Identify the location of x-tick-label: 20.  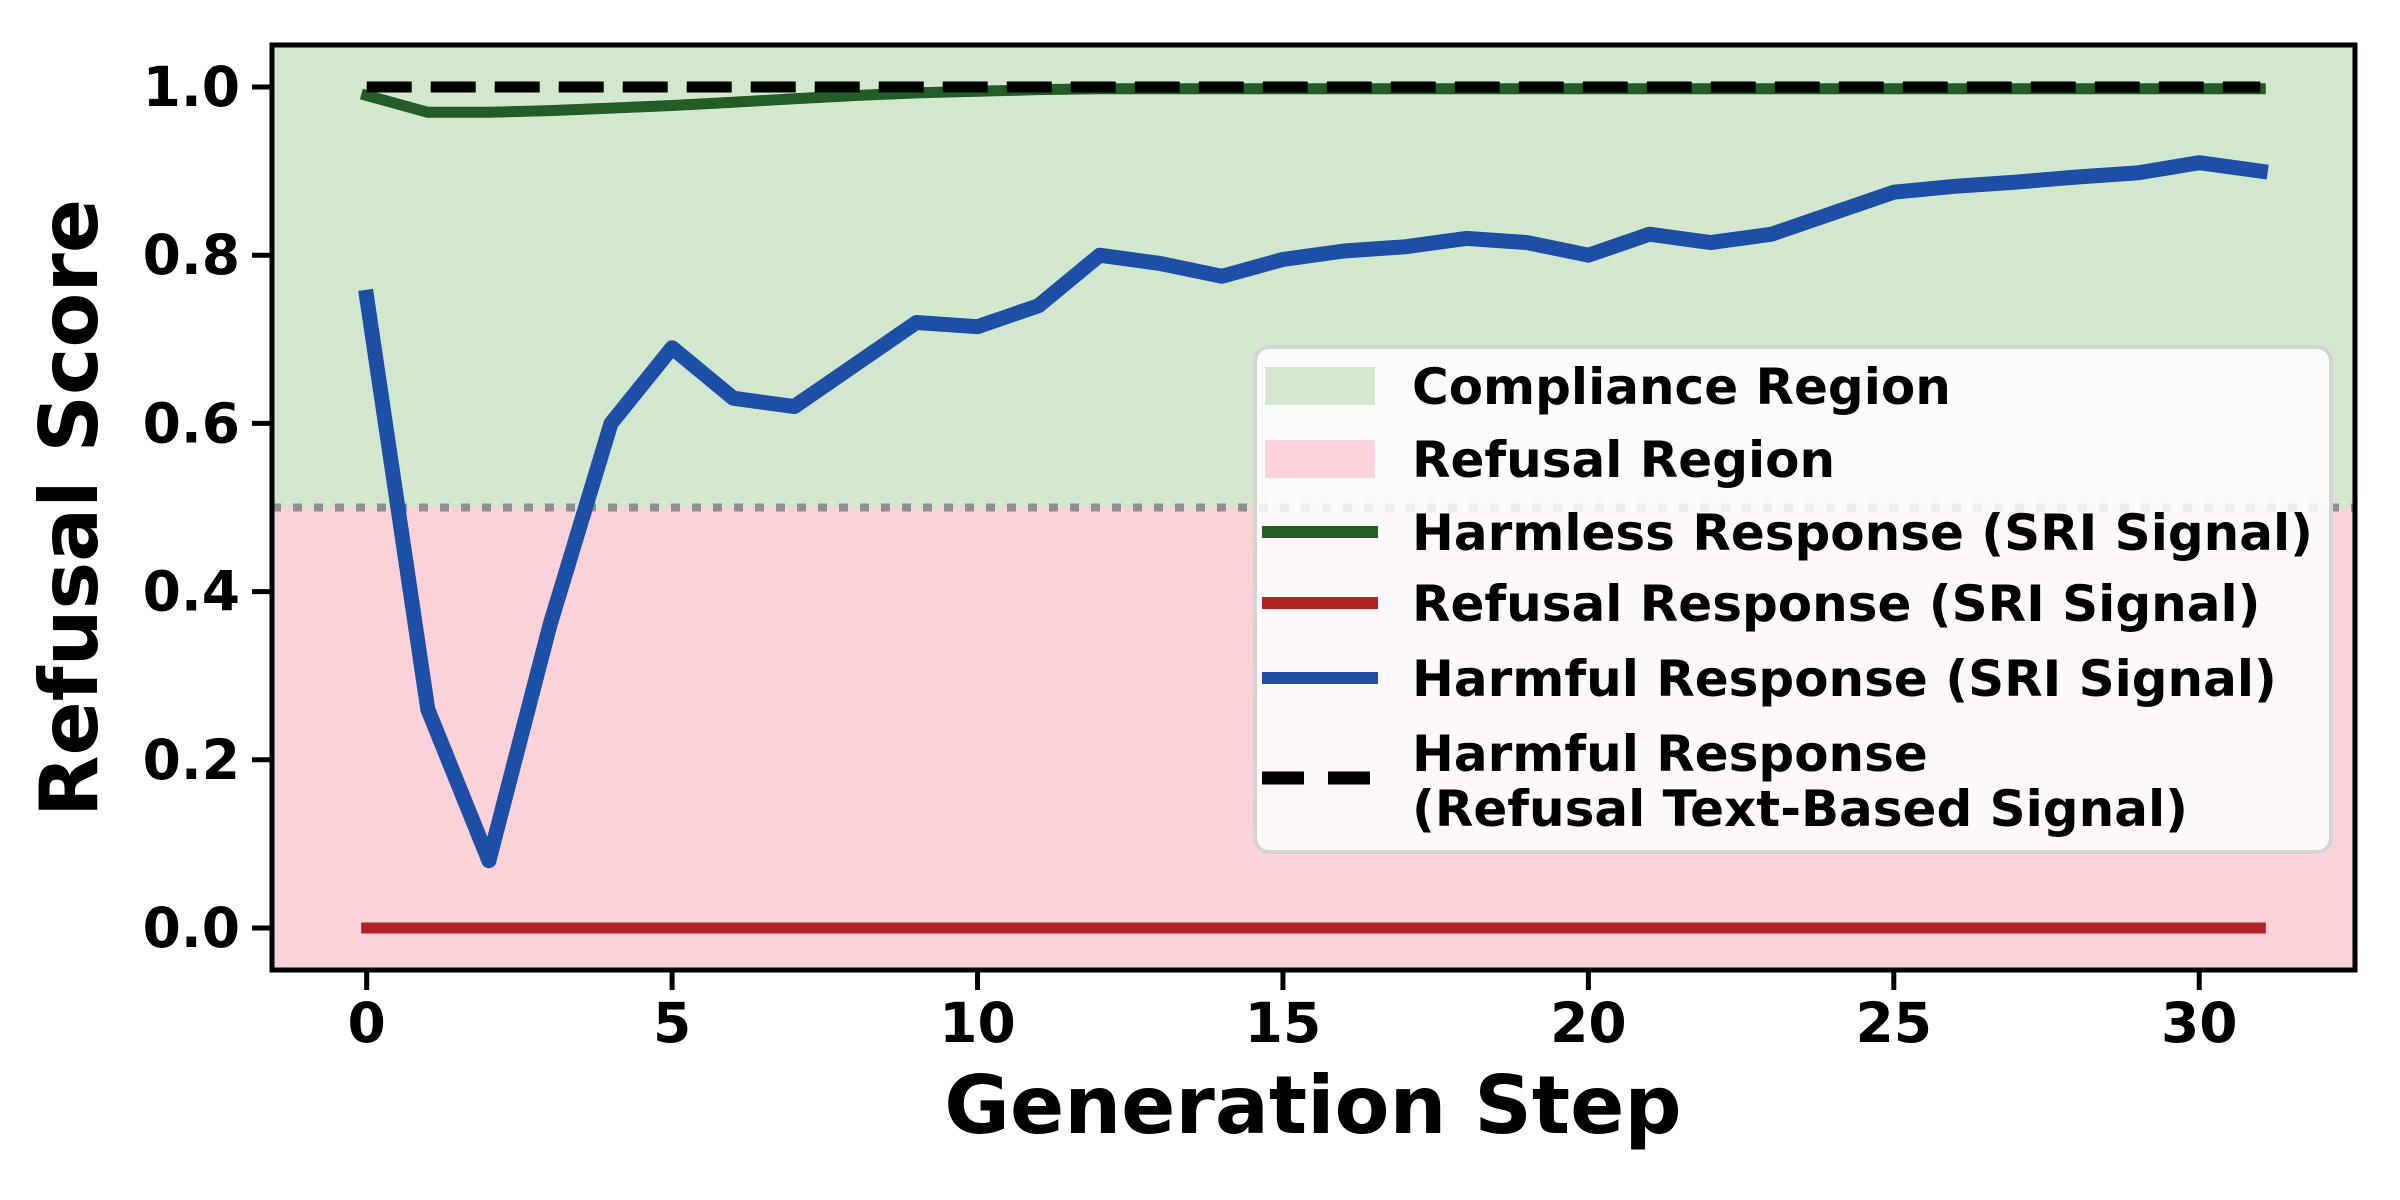
(1588, 1023).